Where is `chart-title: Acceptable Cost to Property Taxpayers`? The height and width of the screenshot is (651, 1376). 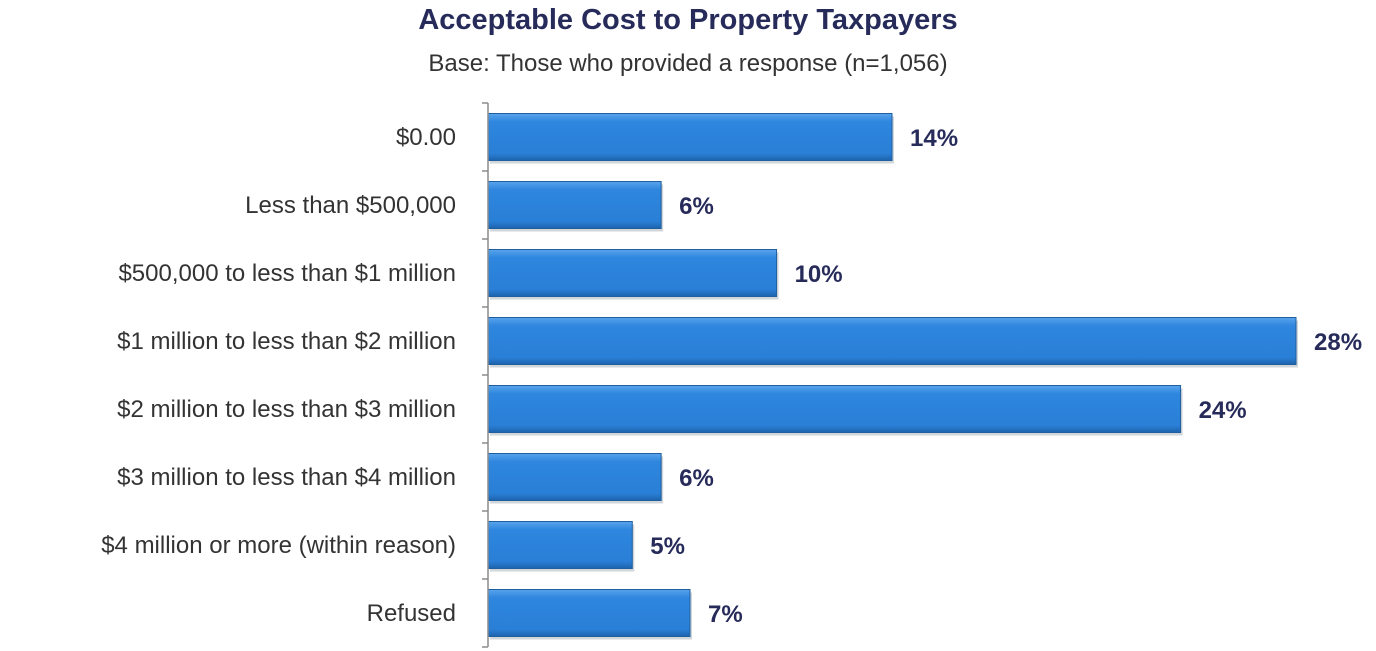 chart-title: Acceptable Cost to Property Taxpayers is located at coordinates (688, 20).